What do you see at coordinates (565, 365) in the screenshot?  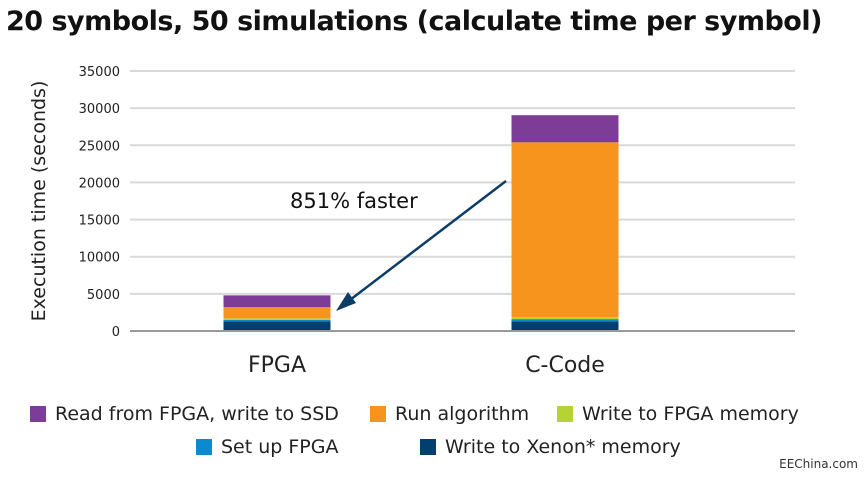 I see `x-tick-label: C-Code` at bounding box center [565, 365].